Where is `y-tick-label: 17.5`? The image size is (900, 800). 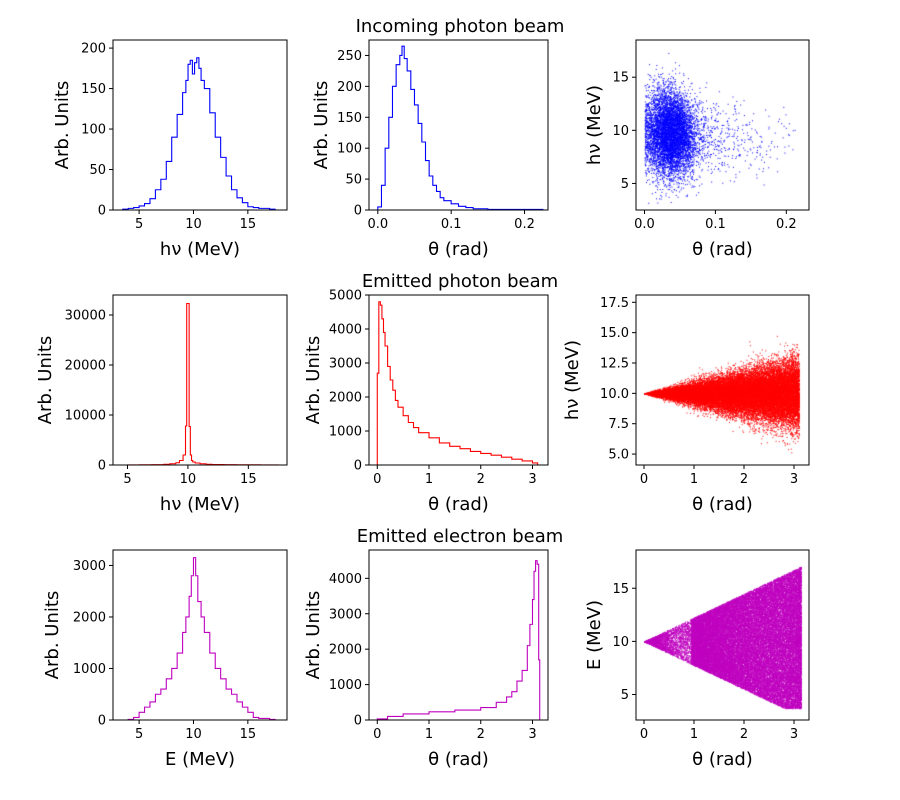
y-tick-label: 17.5 is located at coordinates (614, 303).